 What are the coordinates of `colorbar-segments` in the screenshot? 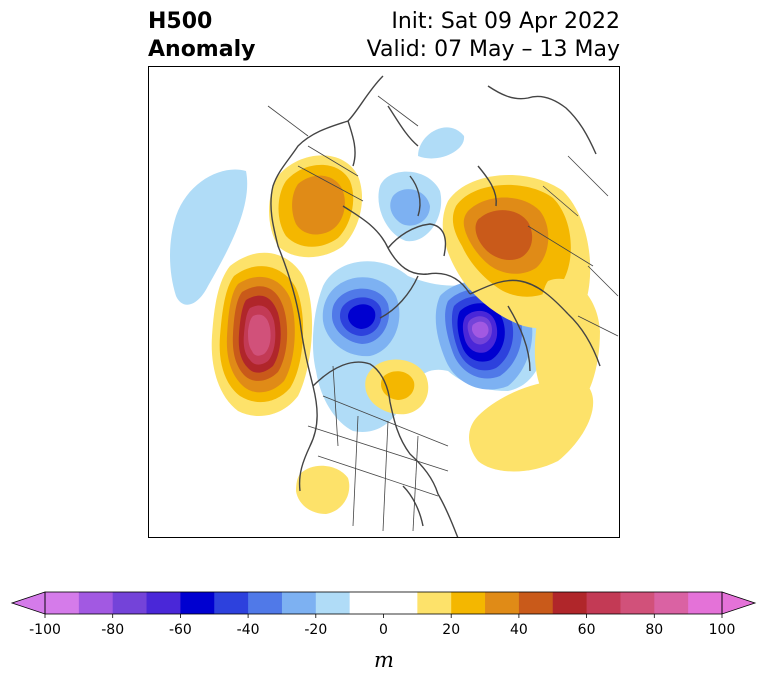 It's located at (384, 603).